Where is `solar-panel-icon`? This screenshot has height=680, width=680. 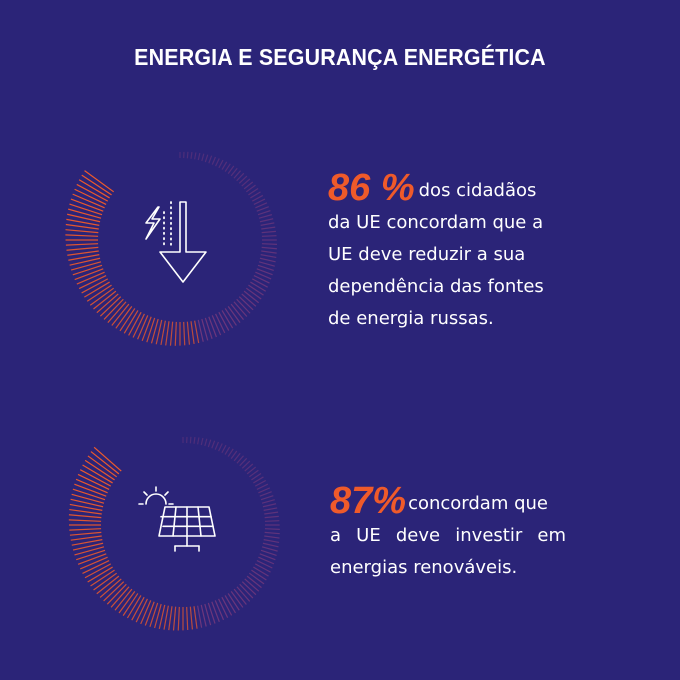 solar-panel-icon is located at coordinates (177, 519).